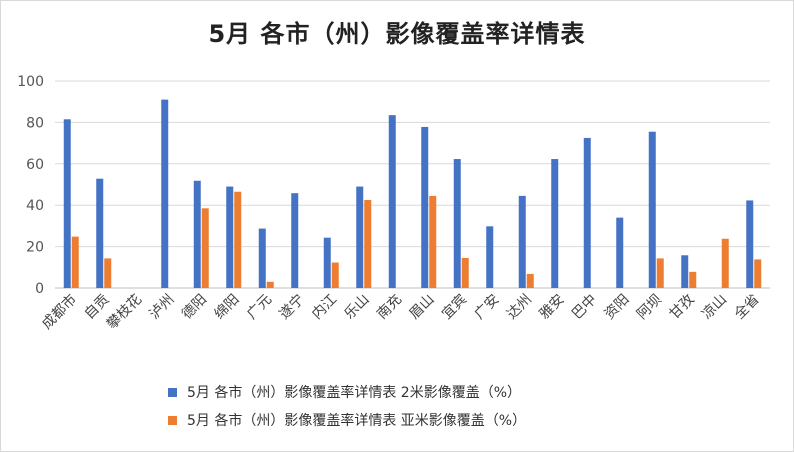 The image size is (794, 452). I want to click on x-category-label: 甘孜, so click(681, 307).